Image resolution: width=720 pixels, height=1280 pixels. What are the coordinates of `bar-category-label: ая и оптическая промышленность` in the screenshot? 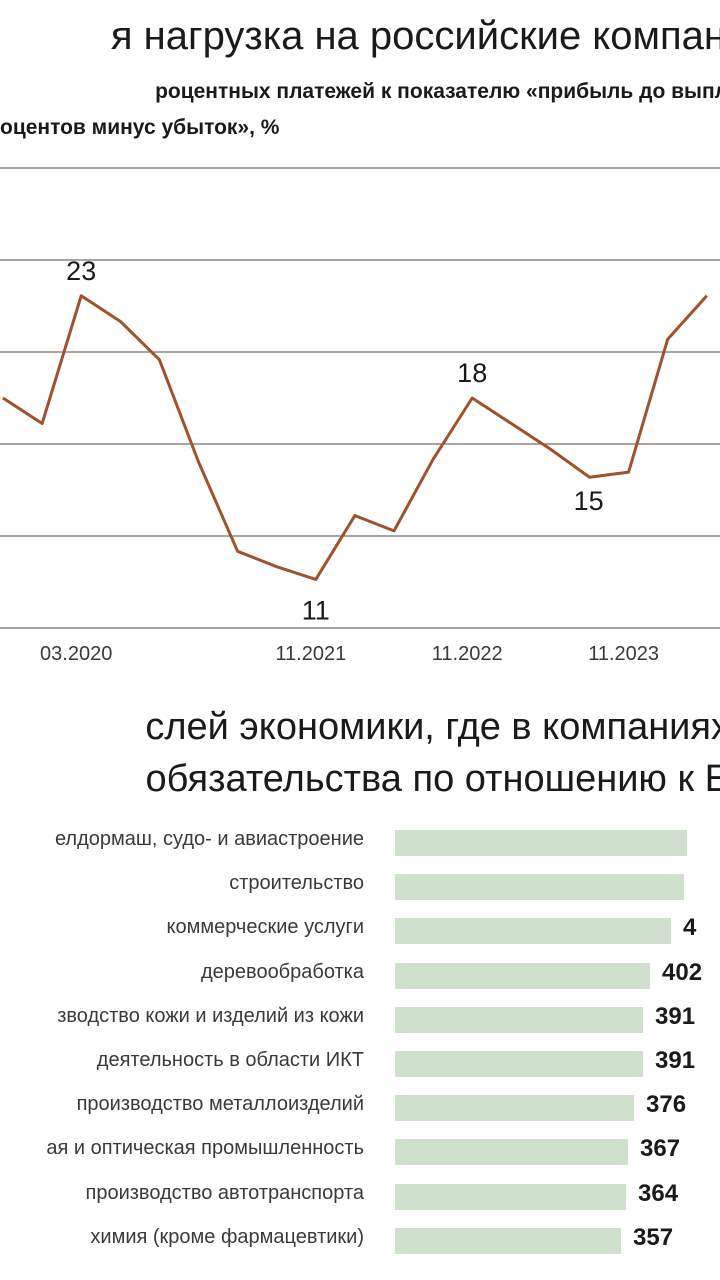 It's located at (205, 1148).